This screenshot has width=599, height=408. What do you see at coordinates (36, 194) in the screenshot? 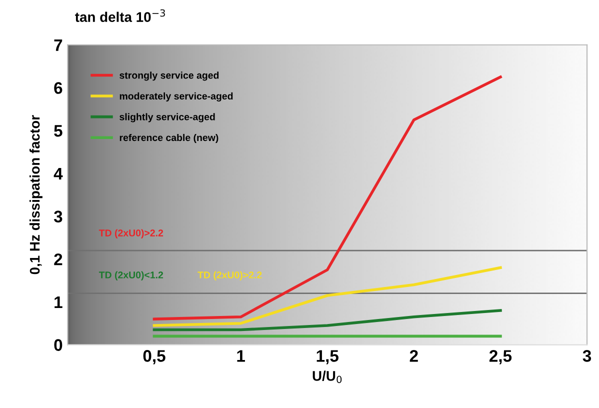
I see `y-axis-title: 0,1 Hz dissipation factor` at bounding box center [36, 194].